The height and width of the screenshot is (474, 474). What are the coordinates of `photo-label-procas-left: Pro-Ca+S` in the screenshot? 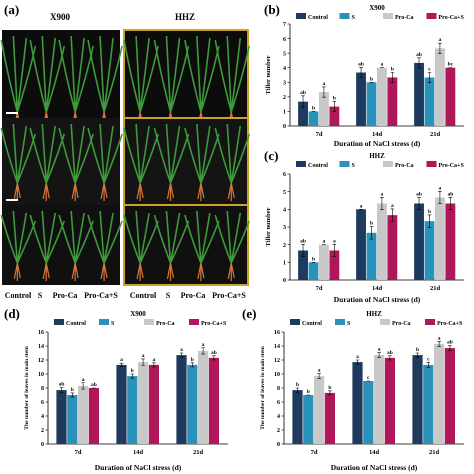 It's located at (101, 295).